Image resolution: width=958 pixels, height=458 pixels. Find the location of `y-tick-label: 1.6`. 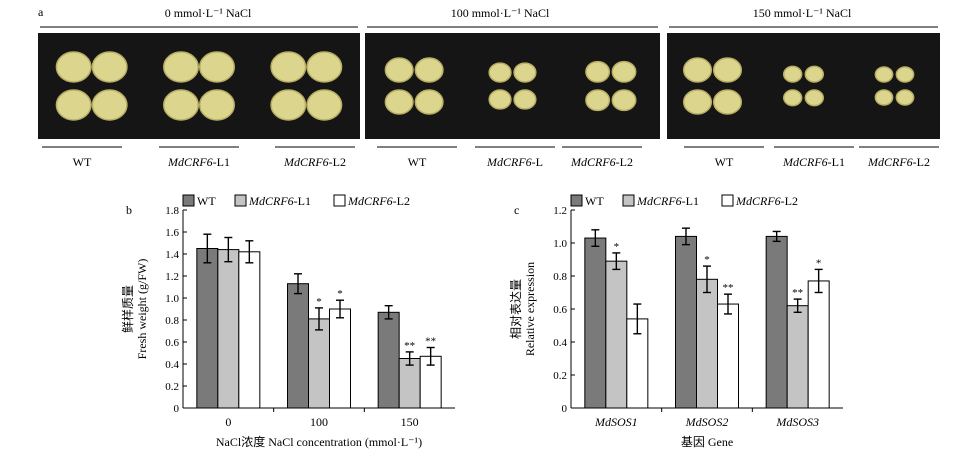

y-tick-label: 1.6 is located at coordinates (172, 233).